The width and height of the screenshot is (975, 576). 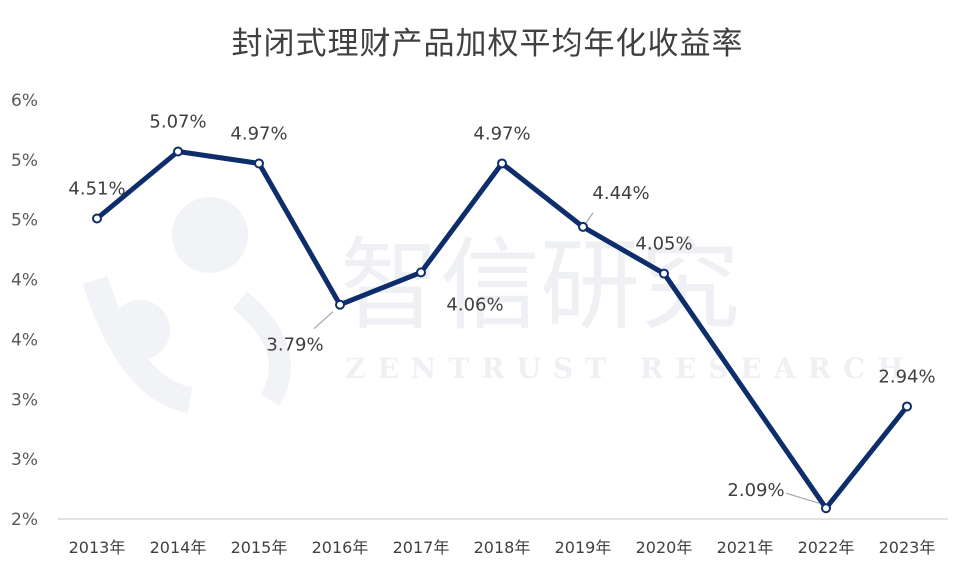 I want to click on data-label: 3.79%, so click(x=294, y=345).